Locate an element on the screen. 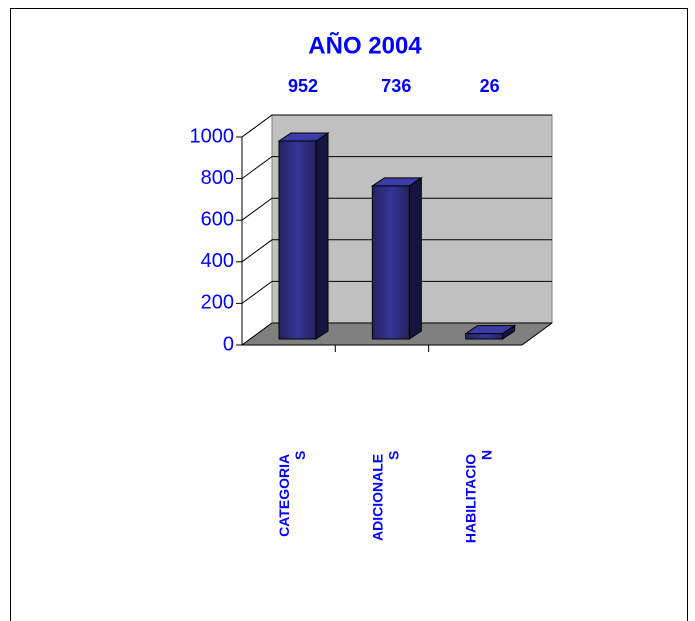 The image size is (695, 621). y-tick-label: 200 is located at coordinates (217, 303).